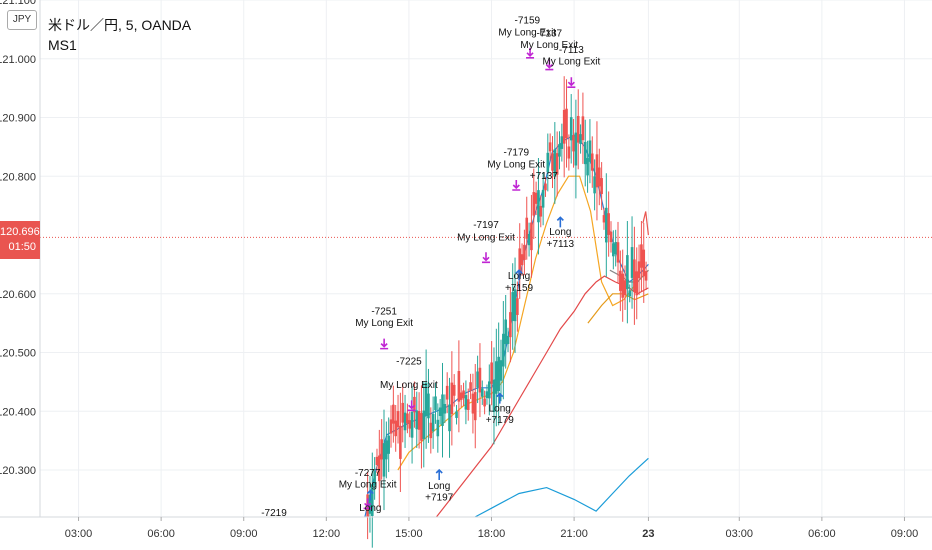 Image resolution: width=932 pixels, height=550 pixels. What do you see at coordinates (18, 177) in the screenshot?
I see `y-tick-label: 120.800` at bounding box center [18, 177].